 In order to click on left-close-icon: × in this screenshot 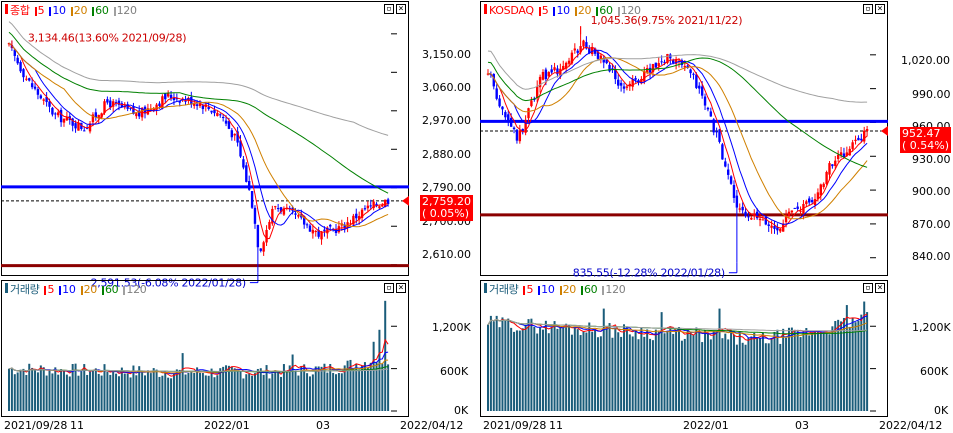, I will do `click(401, 9)`.